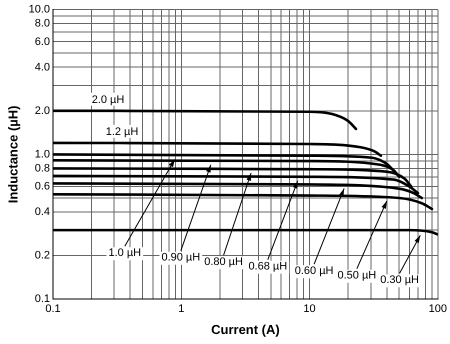 Image resolution: width=450 pixels, height=344 pixels. What do you see at coordinates (438, 308) in the screenshot?
I see `x-tick-label: 100` at bounding box center [438, 308].